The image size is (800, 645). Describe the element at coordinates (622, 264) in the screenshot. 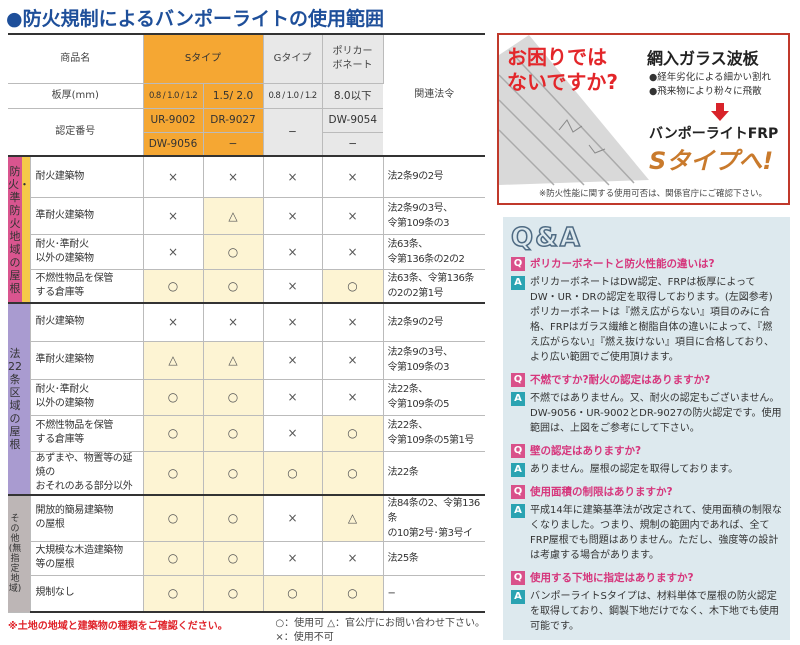

I see `question-text: ポリカーボネートと防火性能の違いは?` at that location.